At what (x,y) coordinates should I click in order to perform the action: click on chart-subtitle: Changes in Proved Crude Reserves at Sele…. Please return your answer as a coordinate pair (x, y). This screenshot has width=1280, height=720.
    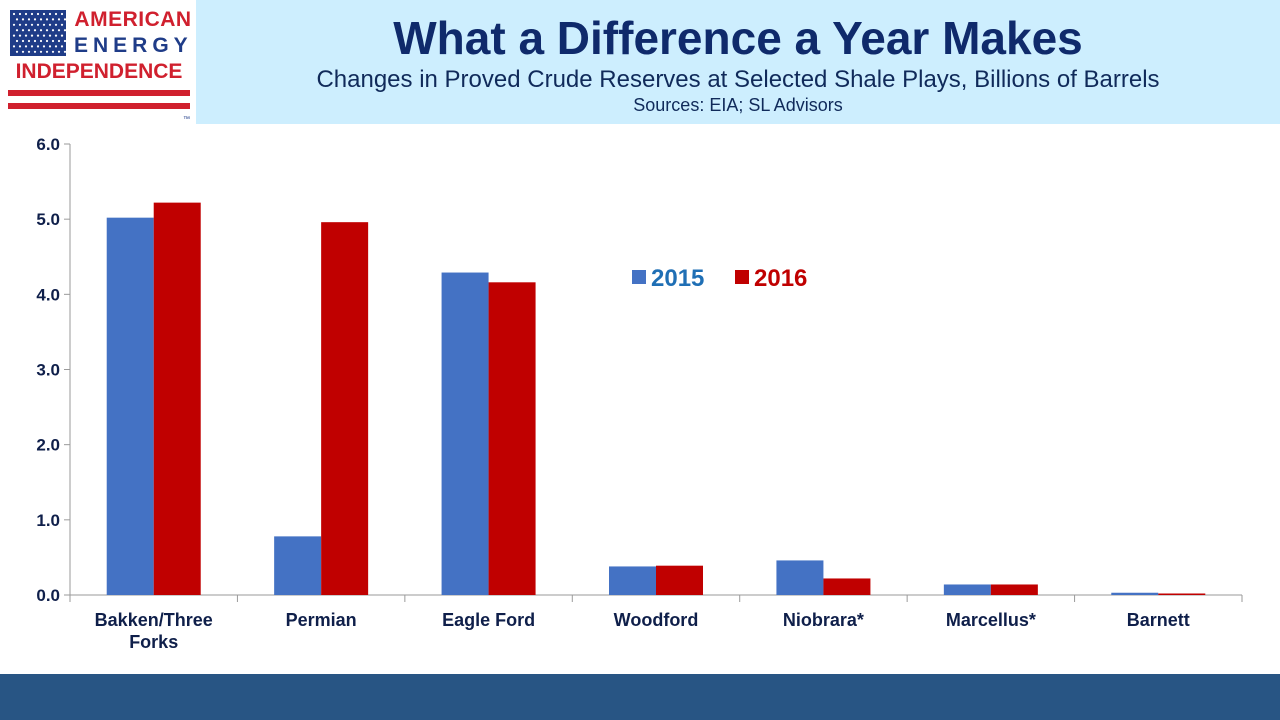
    Looking at the image, I should click on (738, 79).